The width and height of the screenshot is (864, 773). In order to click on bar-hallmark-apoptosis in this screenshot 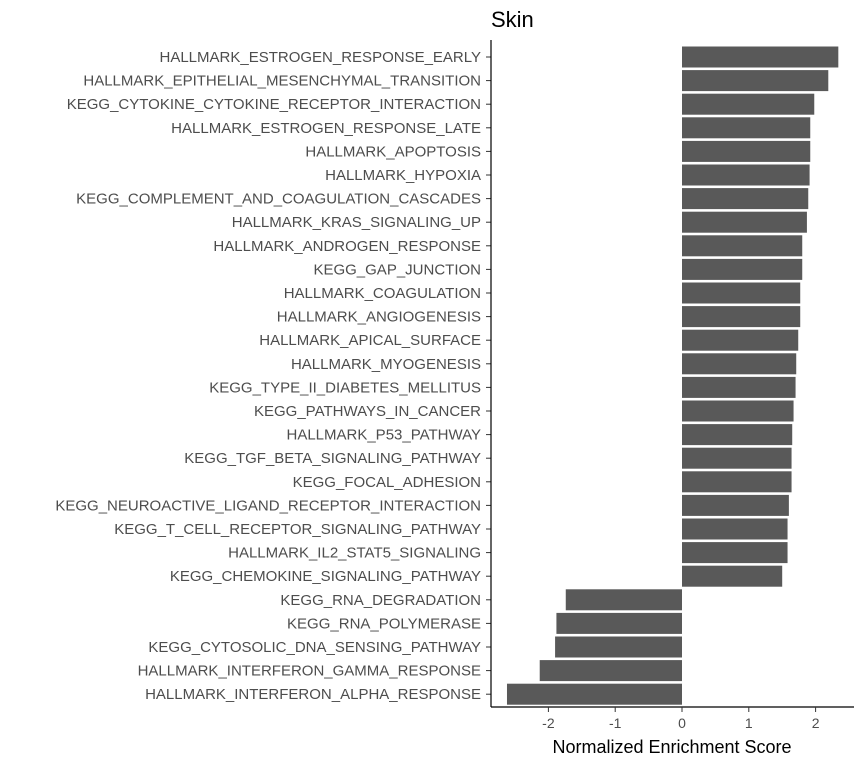, I will do `click(746, 151)`.